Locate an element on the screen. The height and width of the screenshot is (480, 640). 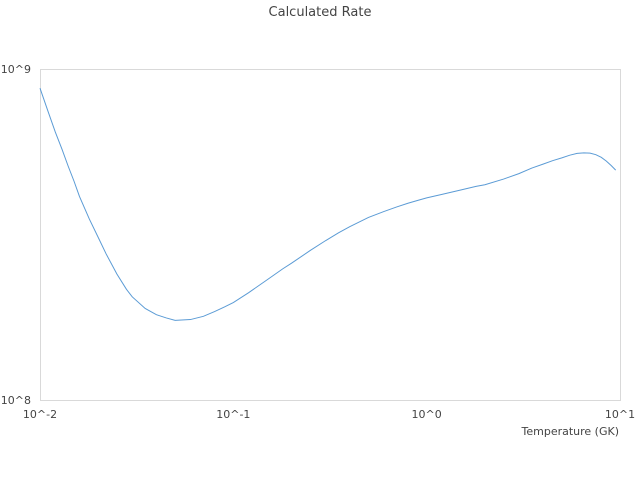
x-axis: 10^-2 10^-1 10^0 10^1 is located at coordinates (329, 414).